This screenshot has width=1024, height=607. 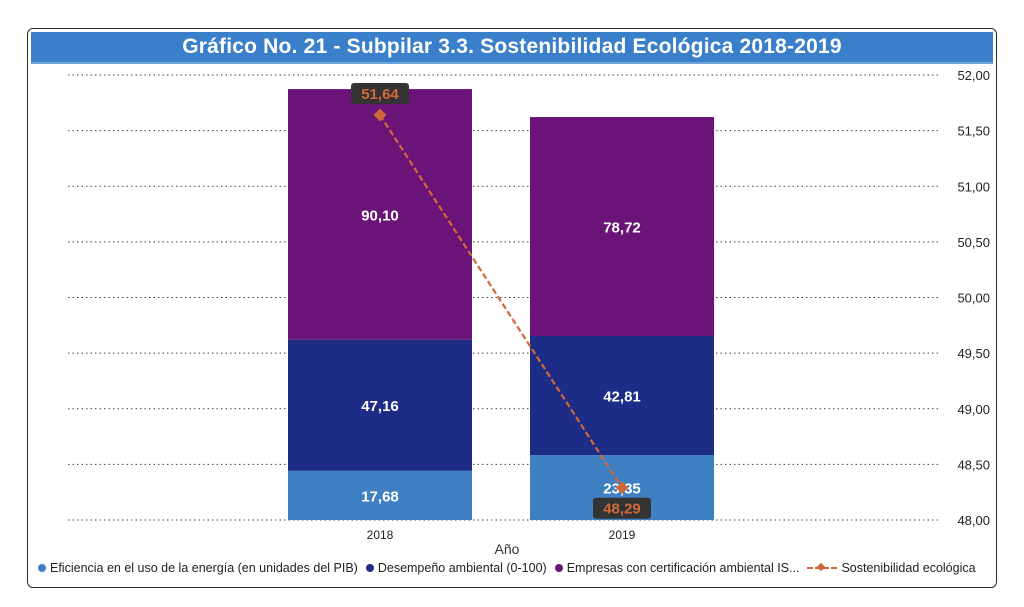 I want to click on line-sostenibilidad, so click(x=501, y=301).